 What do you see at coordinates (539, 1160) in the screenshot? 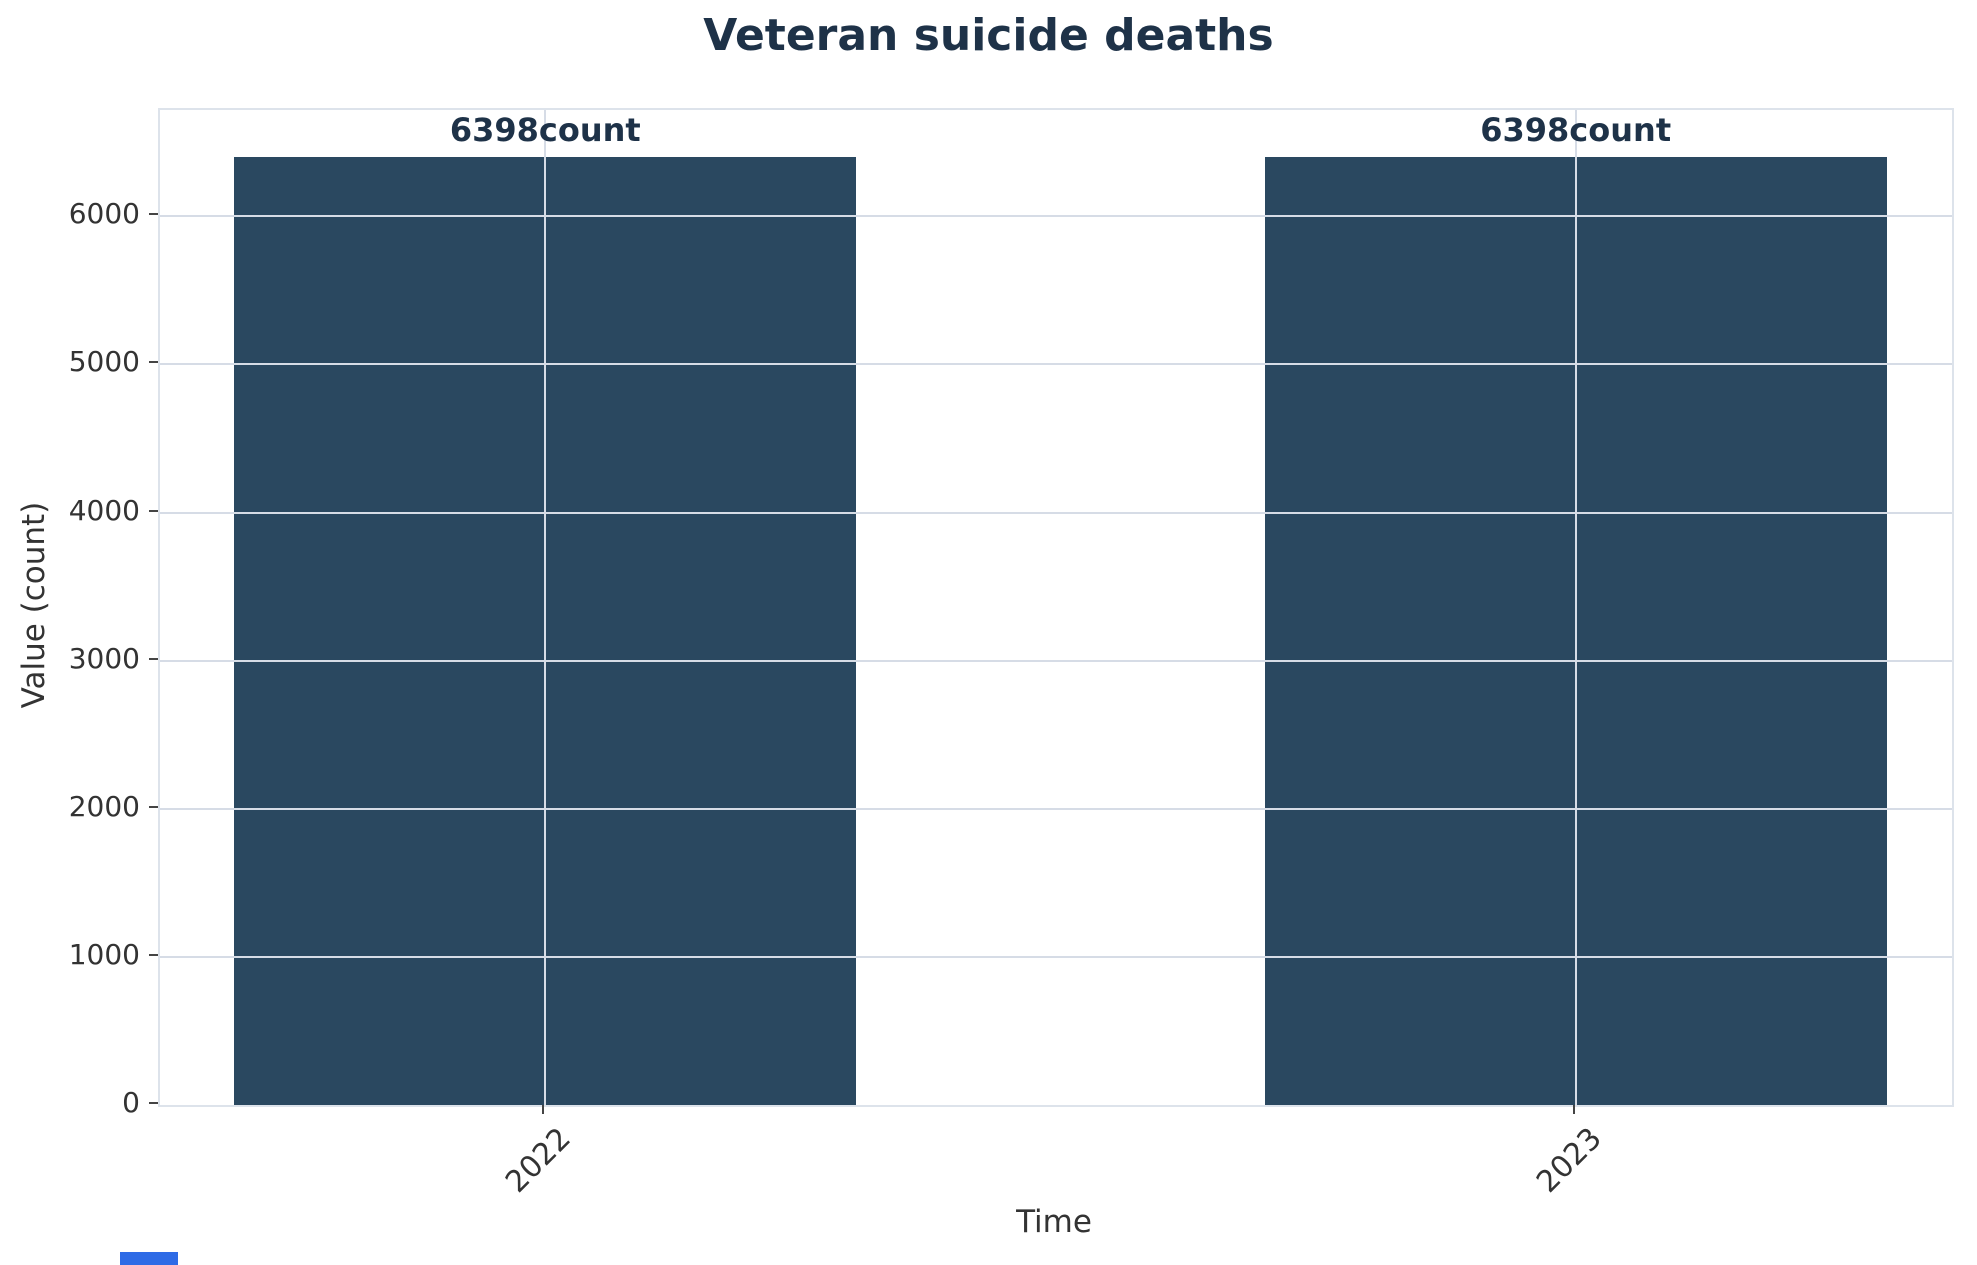
I see `x-tick-label: 2022` at bounding box center [539, 1160].